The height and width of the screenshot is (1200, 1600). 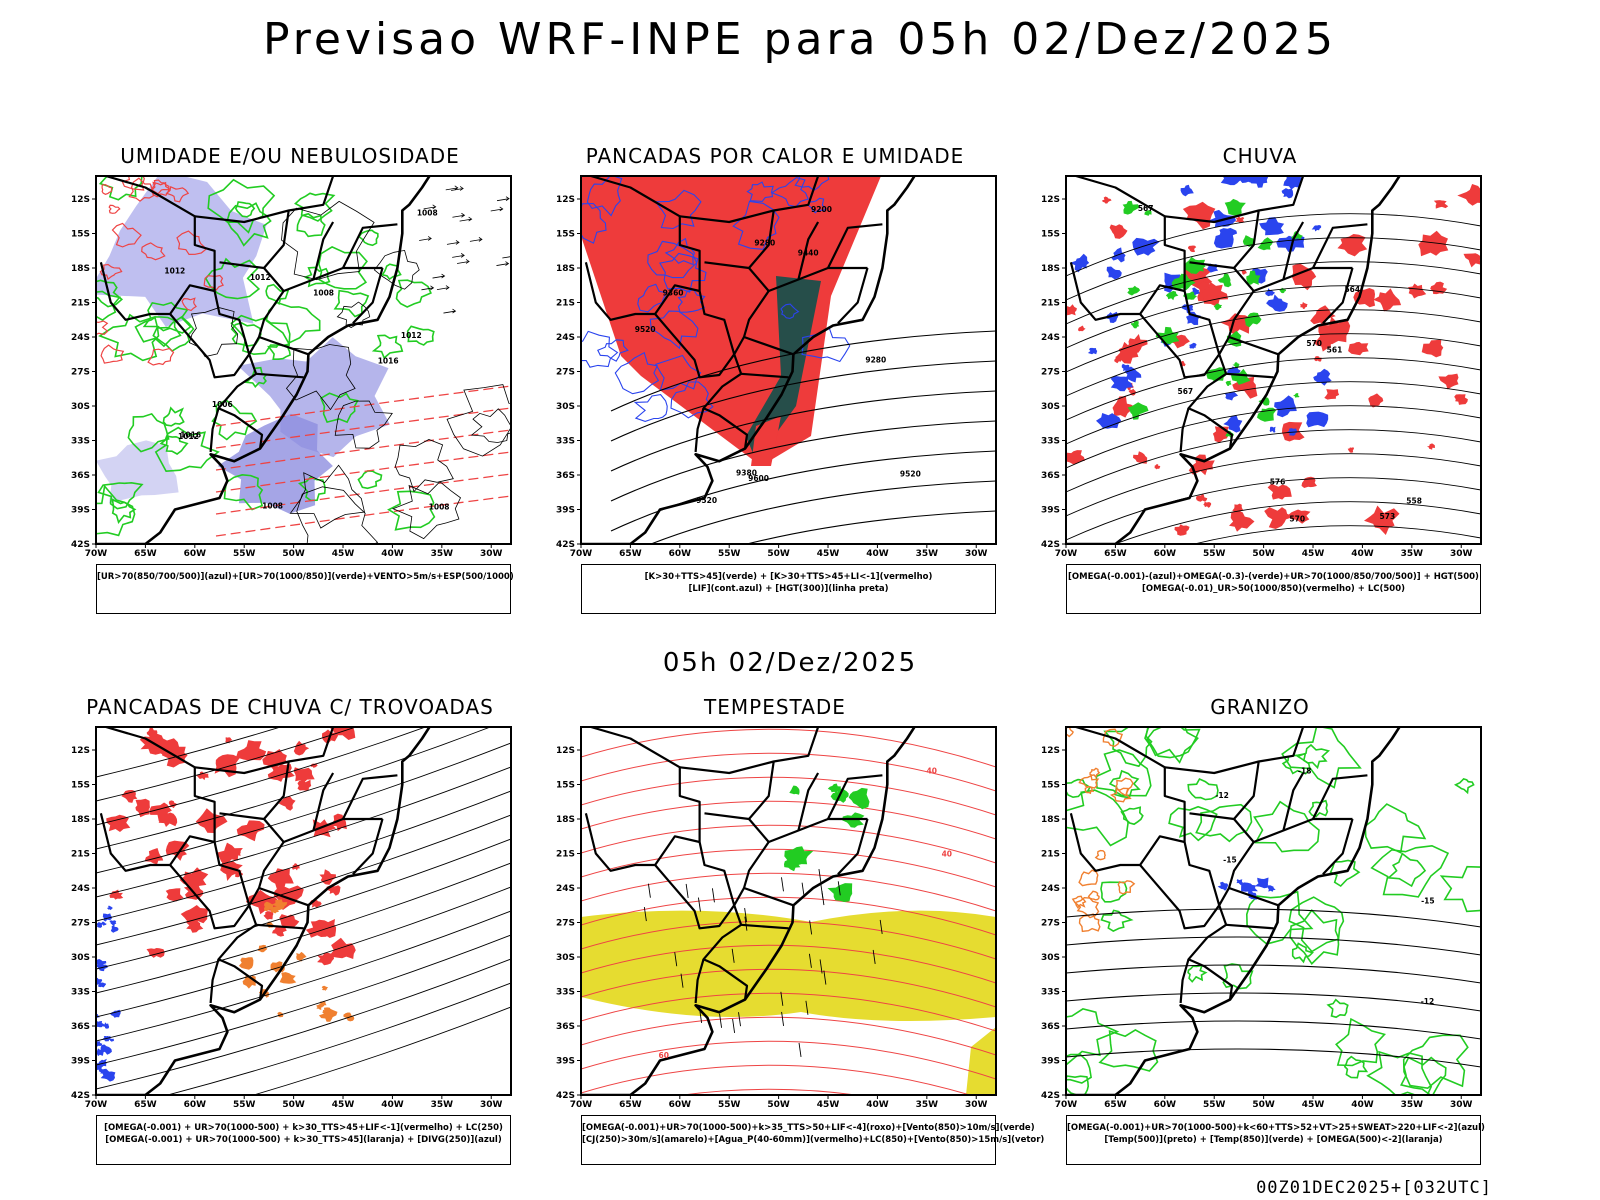 What do you see at coordinates (565, 855) in the screenshot?
I see `y-tick-label: 21S` at bounding box center [565, 855].